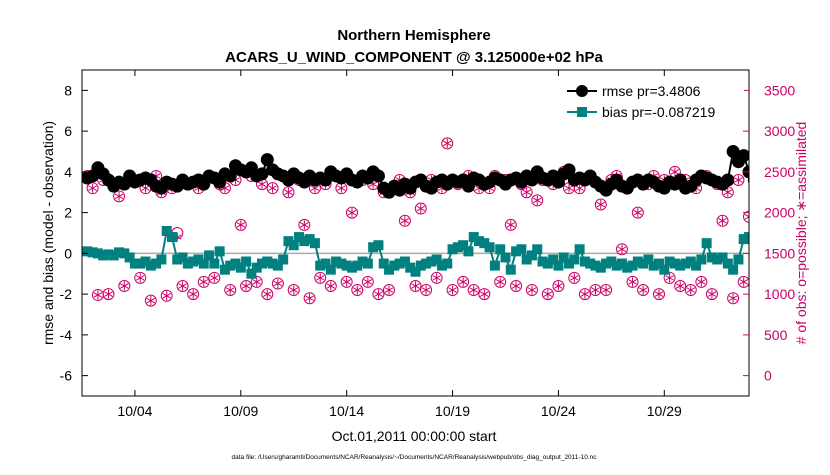 This screenshot has width=830, height=475. I want to click on y-right-tick-label: 3500, so click(779, 90).